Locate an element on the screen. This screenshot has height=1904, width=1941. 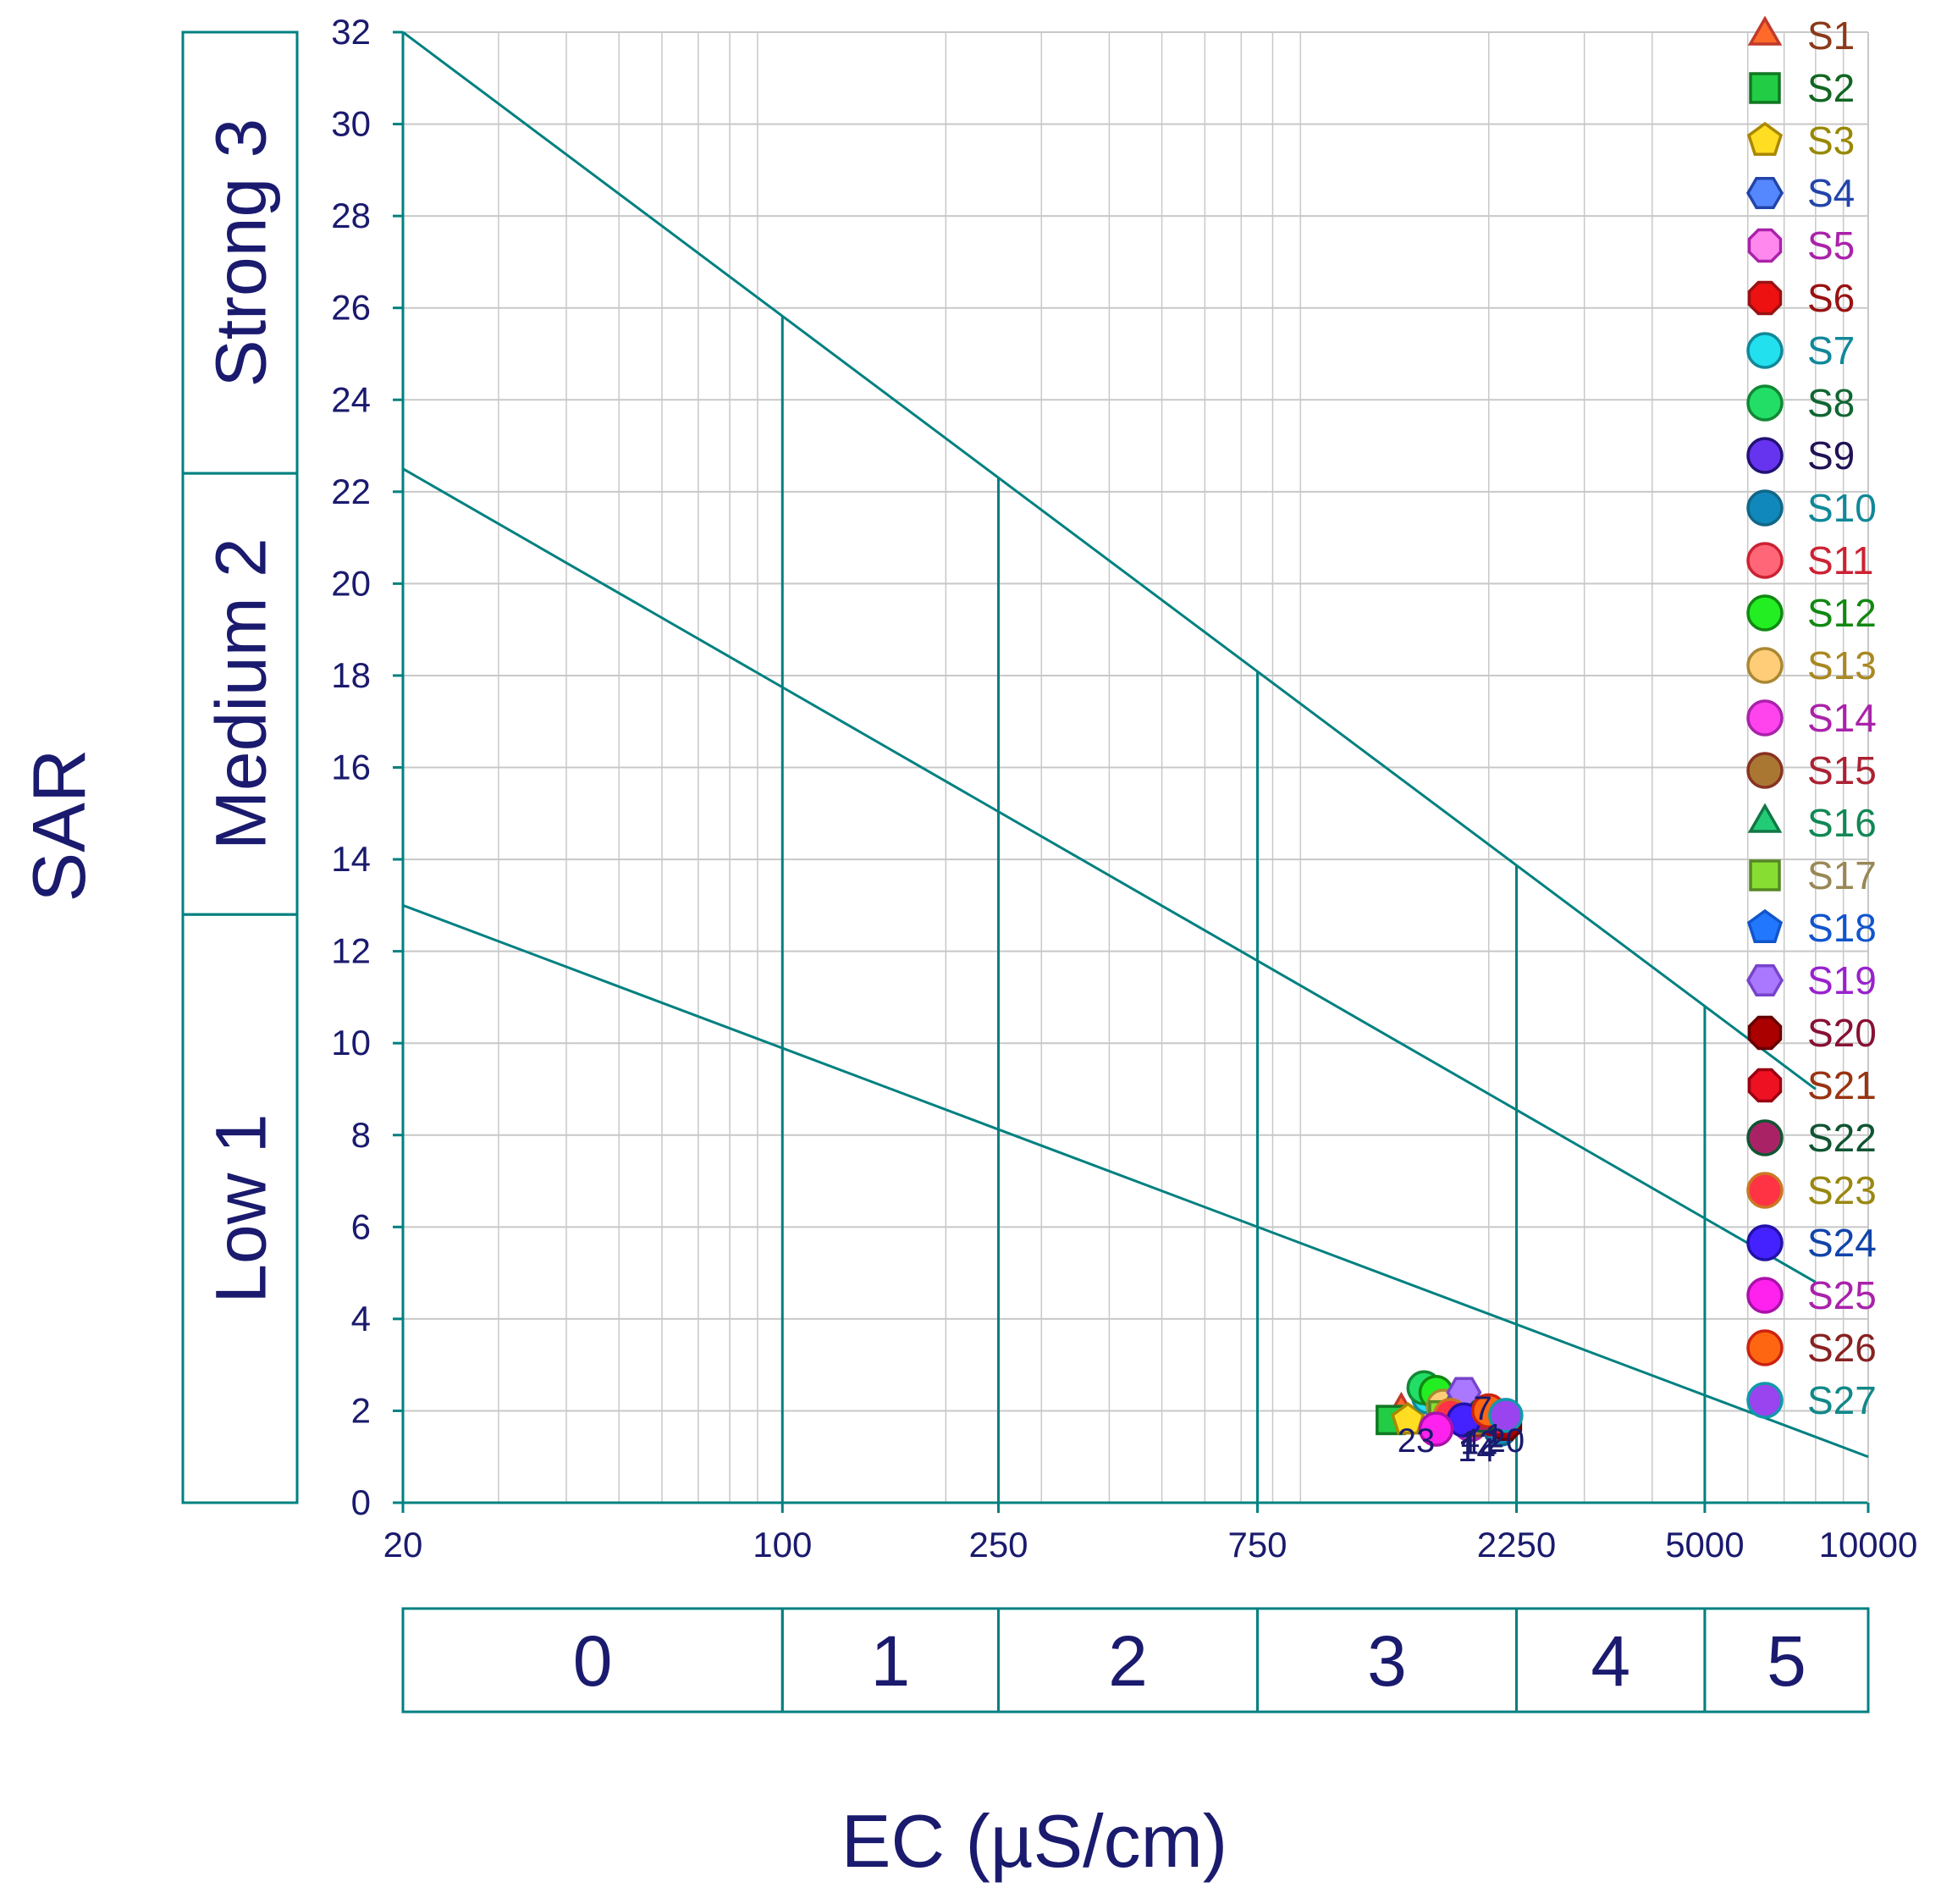
y-tick-label: 12 is located at coordinates (351, 951).